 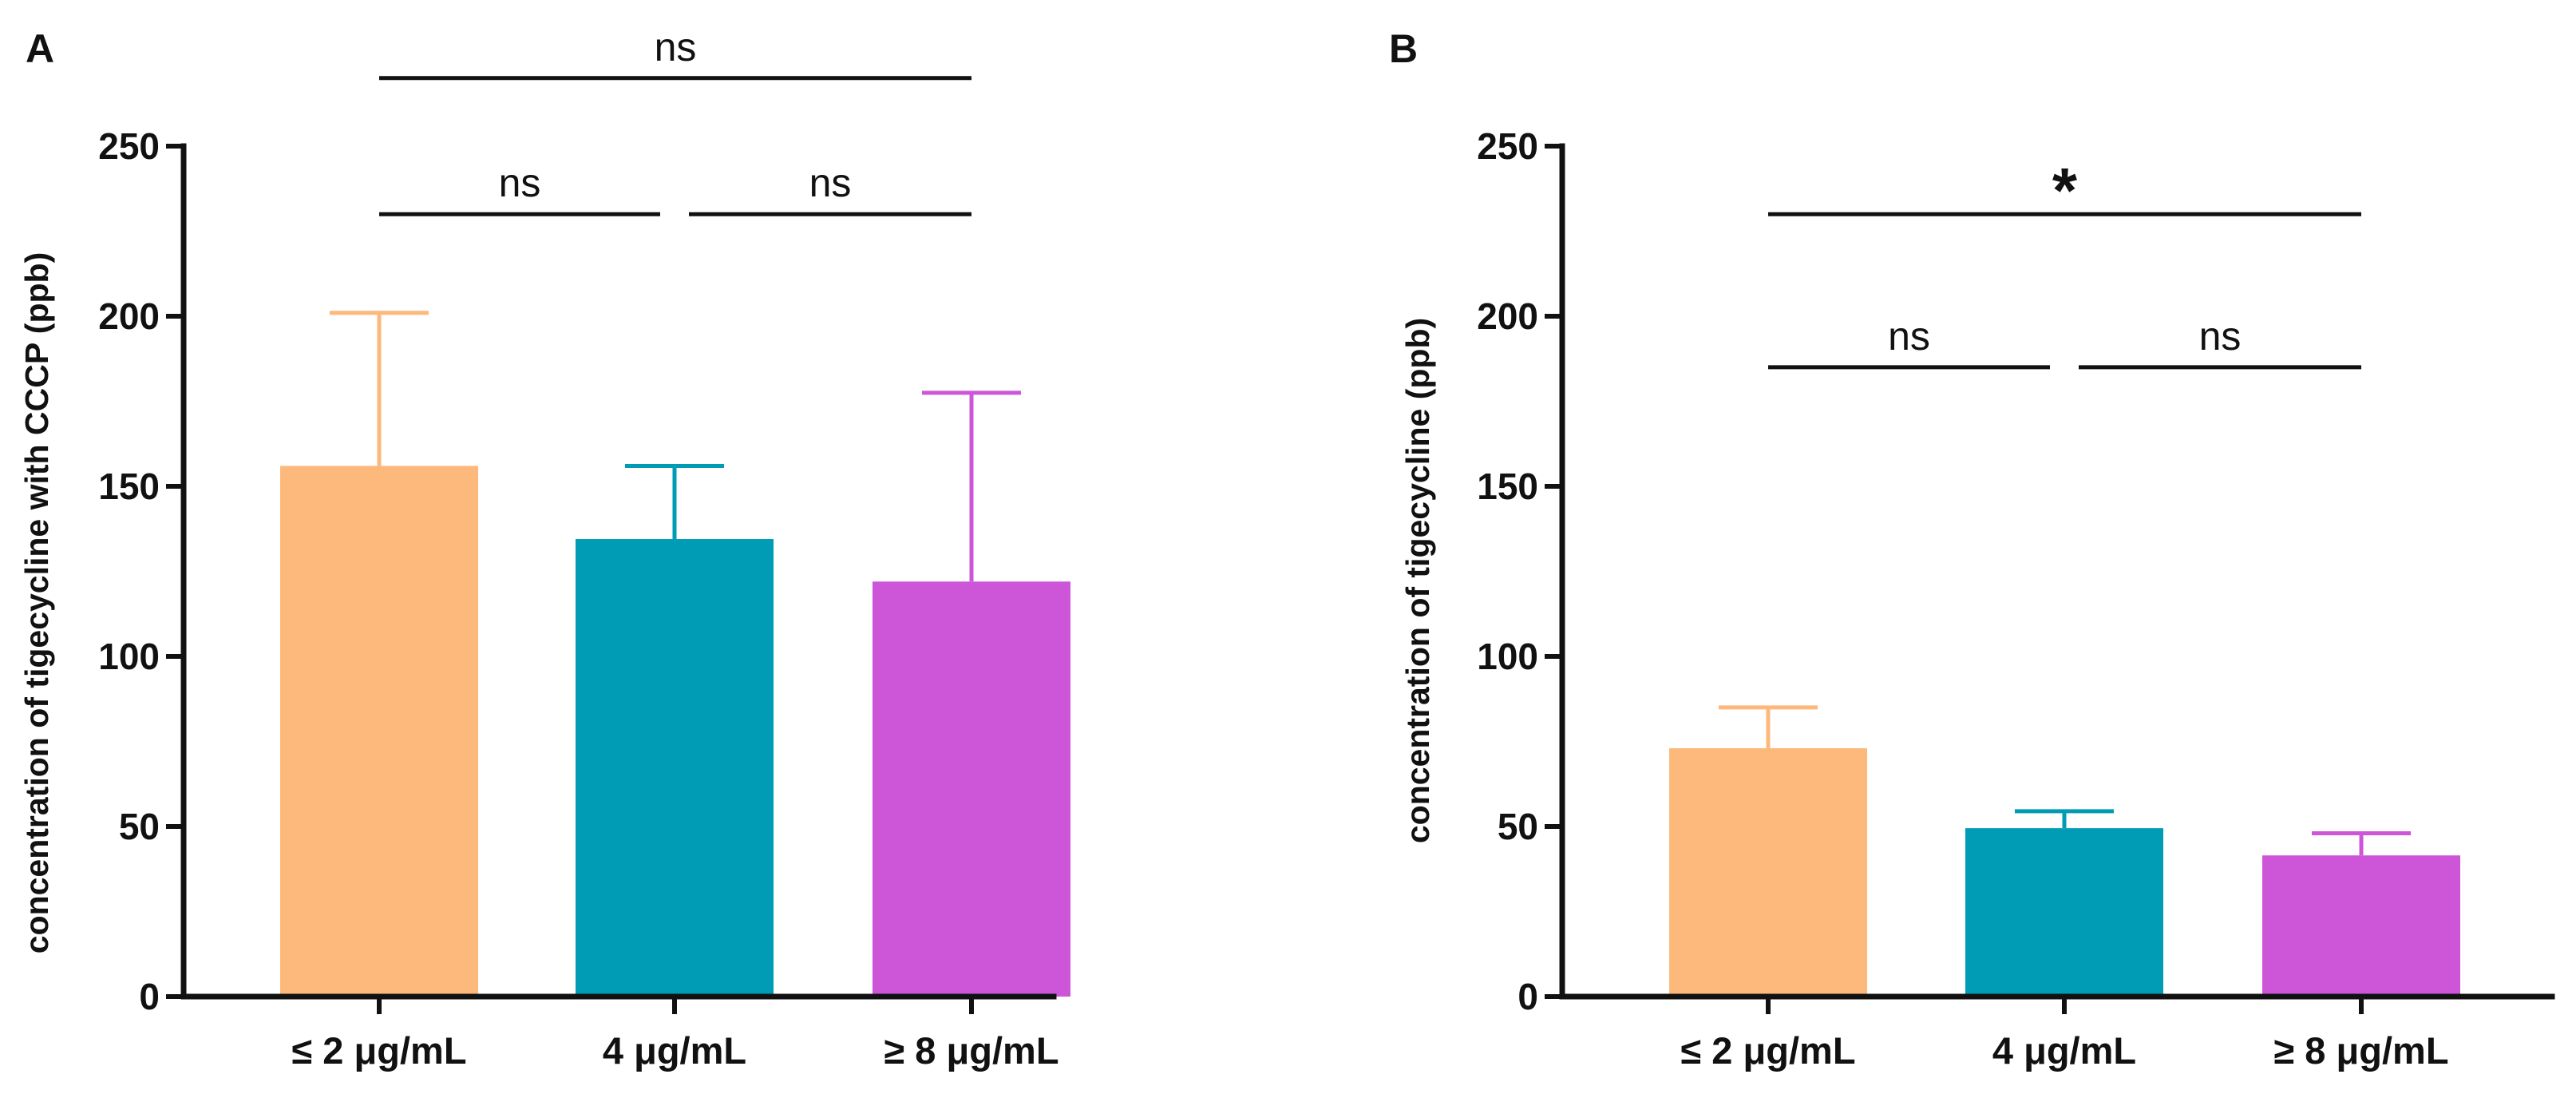 What do you see at coordinates (1768, 1051) in the screenshot?
I see `panel-b-category-label-1: ≤ 2 μg/mL` at bounding box center [1768, 1051].